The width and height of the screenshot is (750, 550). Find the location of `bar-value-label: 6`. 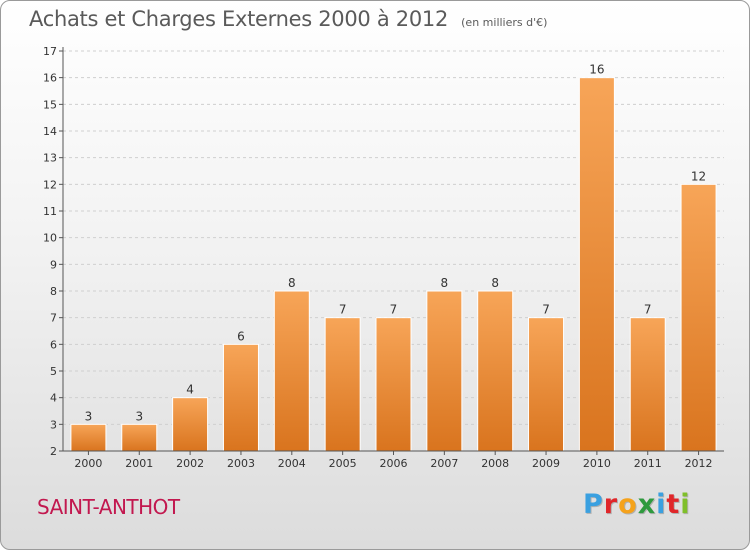

bar-value-label: 6 is located at coordinates (241, 336).